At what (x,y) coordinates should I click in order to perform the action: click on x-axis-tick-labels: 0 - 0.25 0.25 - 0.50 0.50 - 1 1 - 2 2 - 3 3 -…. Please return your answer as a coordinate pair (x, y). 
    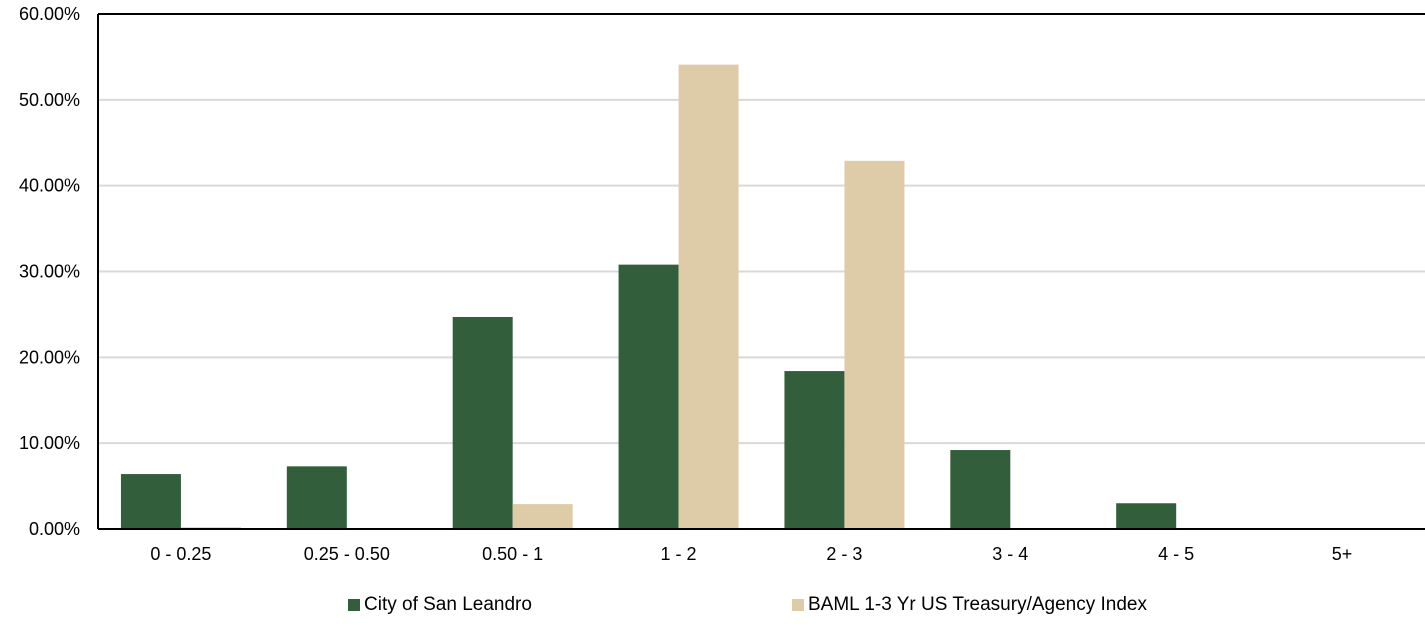
    Looking at the image, I should click on (751, 554).